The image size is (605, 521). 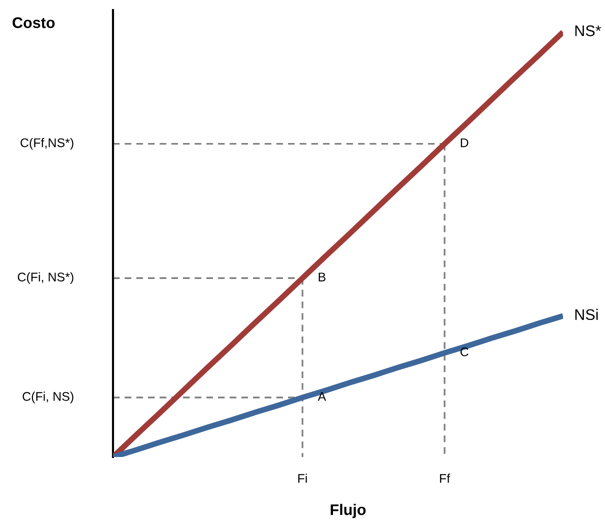 What do you see at coordinates (322, 277) in the screenshot?
I see `annotation: B` at bounding box center [322, 277].